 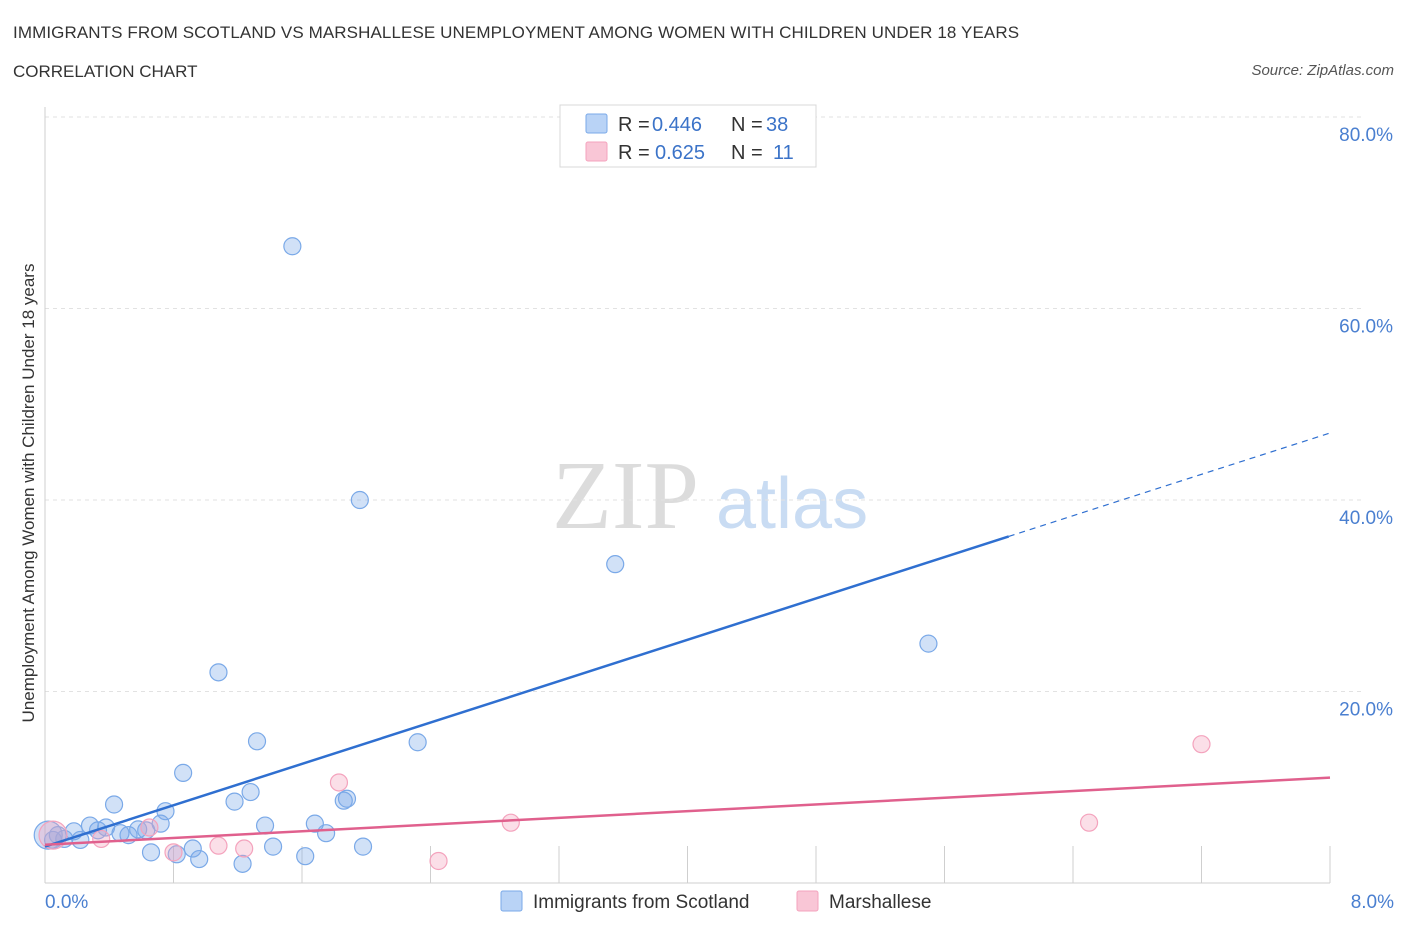 I want to click on legend-r-label-2: R =, so click(x=634, y=153).